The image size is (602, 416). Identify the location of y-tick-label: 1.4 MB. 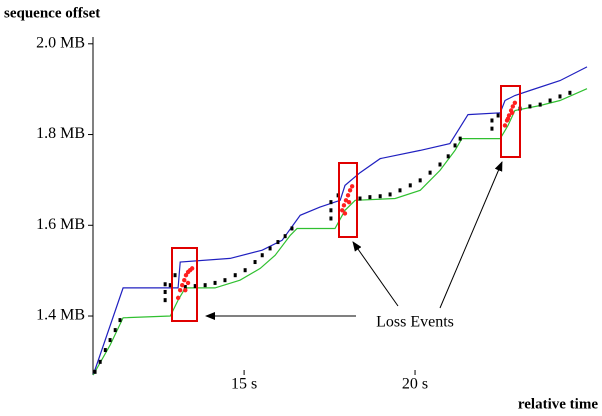
(60, 315).